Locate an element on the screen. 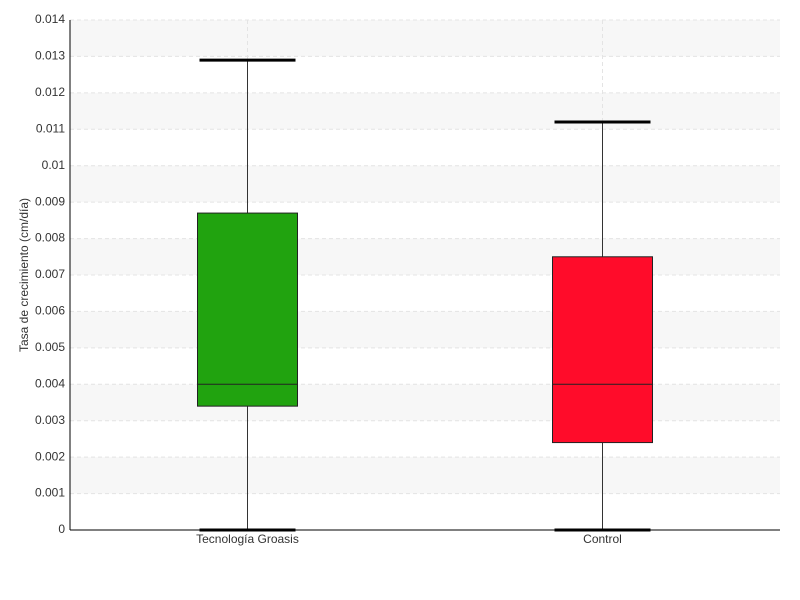 This screenshot has width=800, height=600. y-tick-label: 0.008 is located at coordinates (50, 238).